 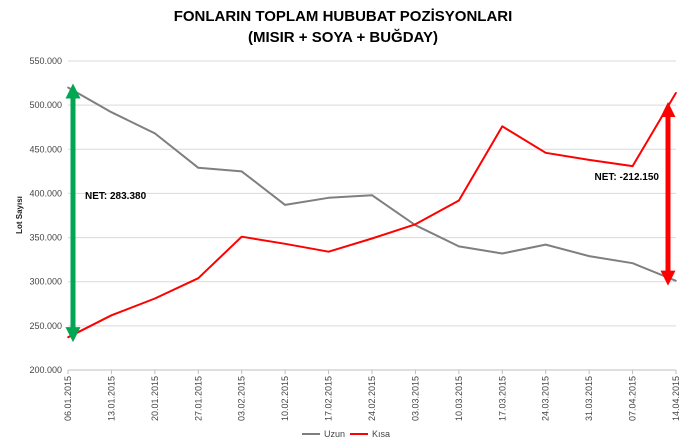 What do you see at coordinates (68, 398) in the screenshot?
I see `x-tick-label: 06.01.2015` at bounding box center [68, 398].